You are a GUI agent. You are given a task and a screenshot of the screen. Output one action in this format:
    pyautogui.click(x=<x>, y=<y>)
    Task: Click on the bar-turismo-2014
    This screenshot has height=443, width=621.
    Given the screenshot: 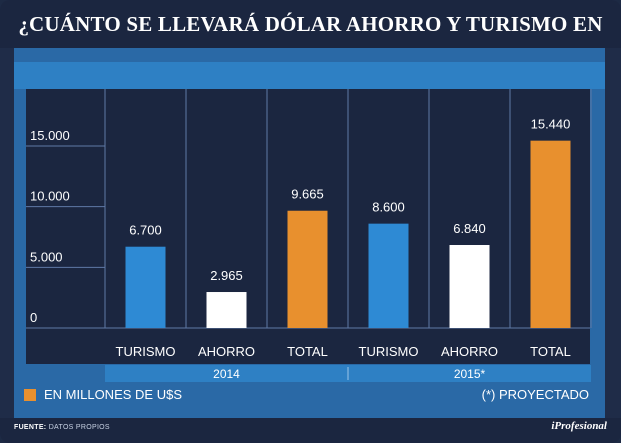 What is the action you would take?
    pyautogui.click(x=145, y=287)
    